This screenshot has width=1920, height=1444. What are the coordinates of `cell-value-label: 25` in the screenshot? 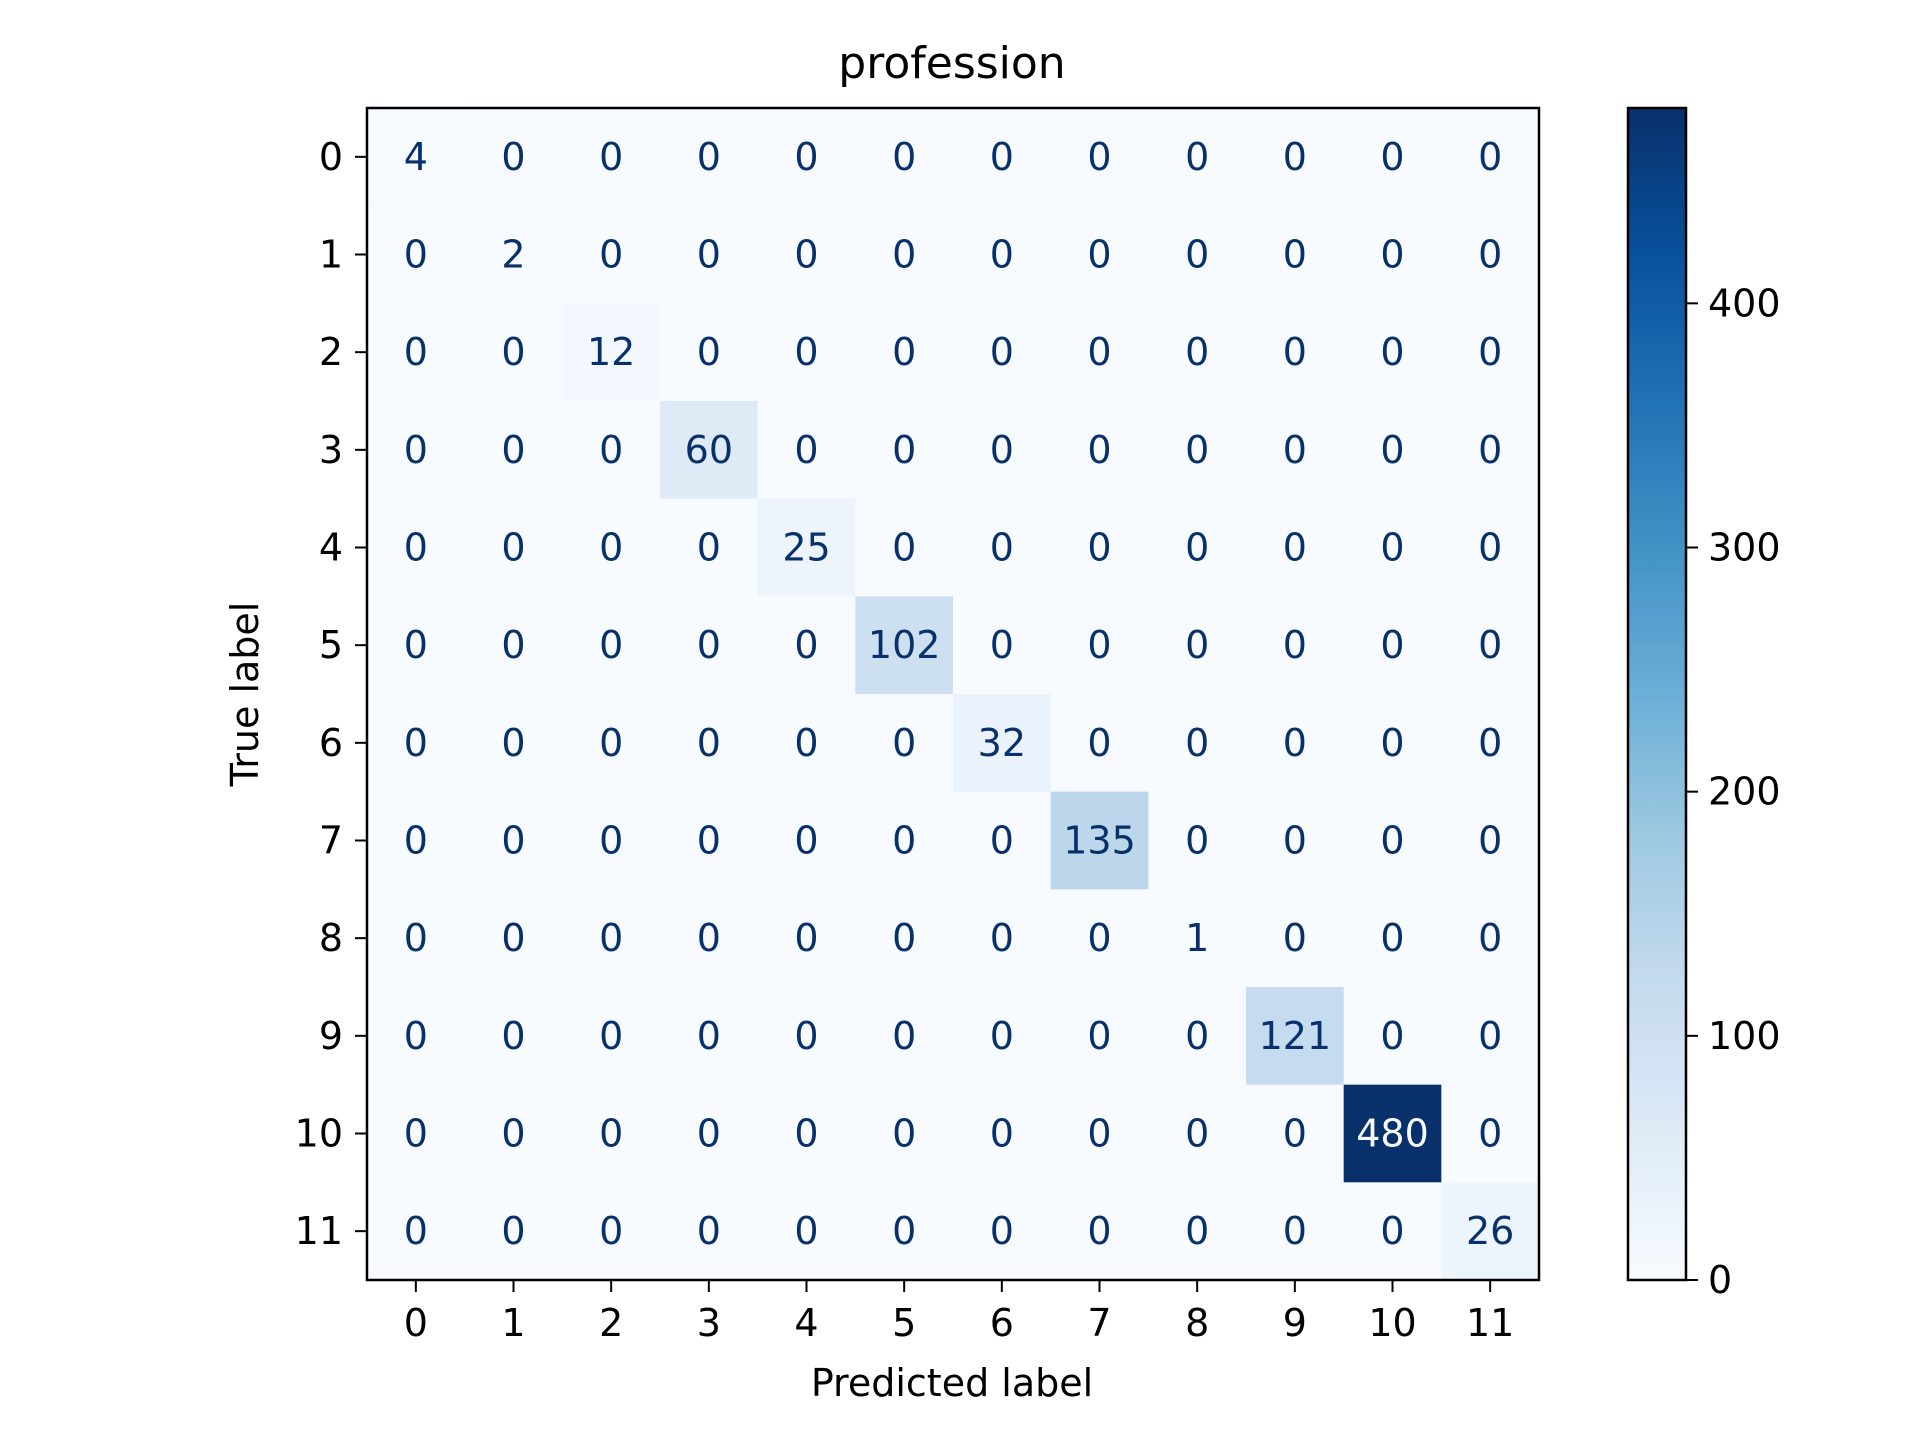 It's located at (806, 548).